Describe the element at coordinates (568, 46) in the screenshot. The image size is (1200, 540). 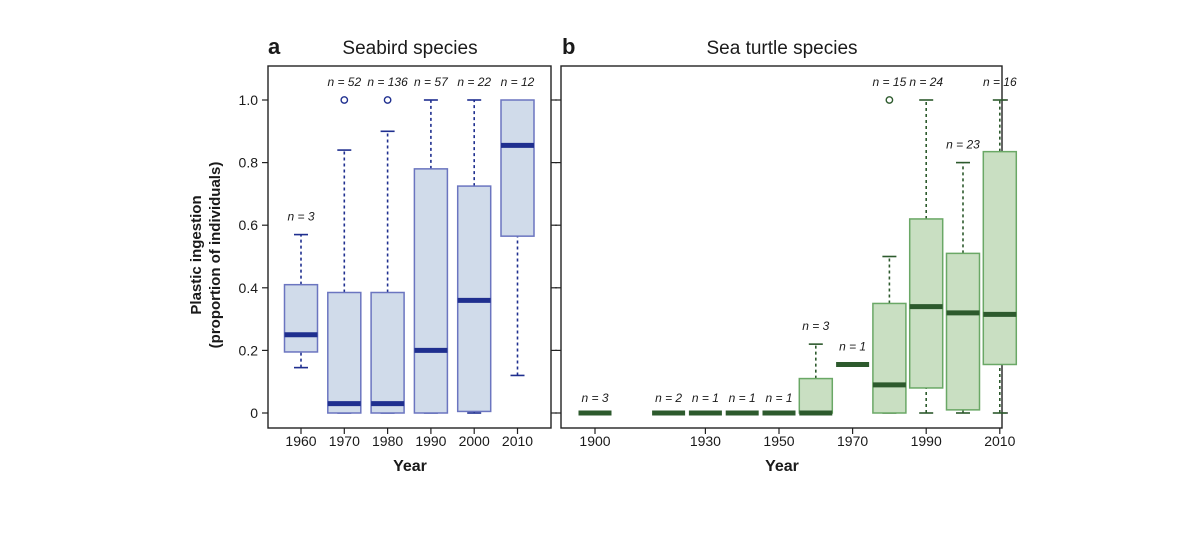
I see `panel-b-letter: b` at that location.